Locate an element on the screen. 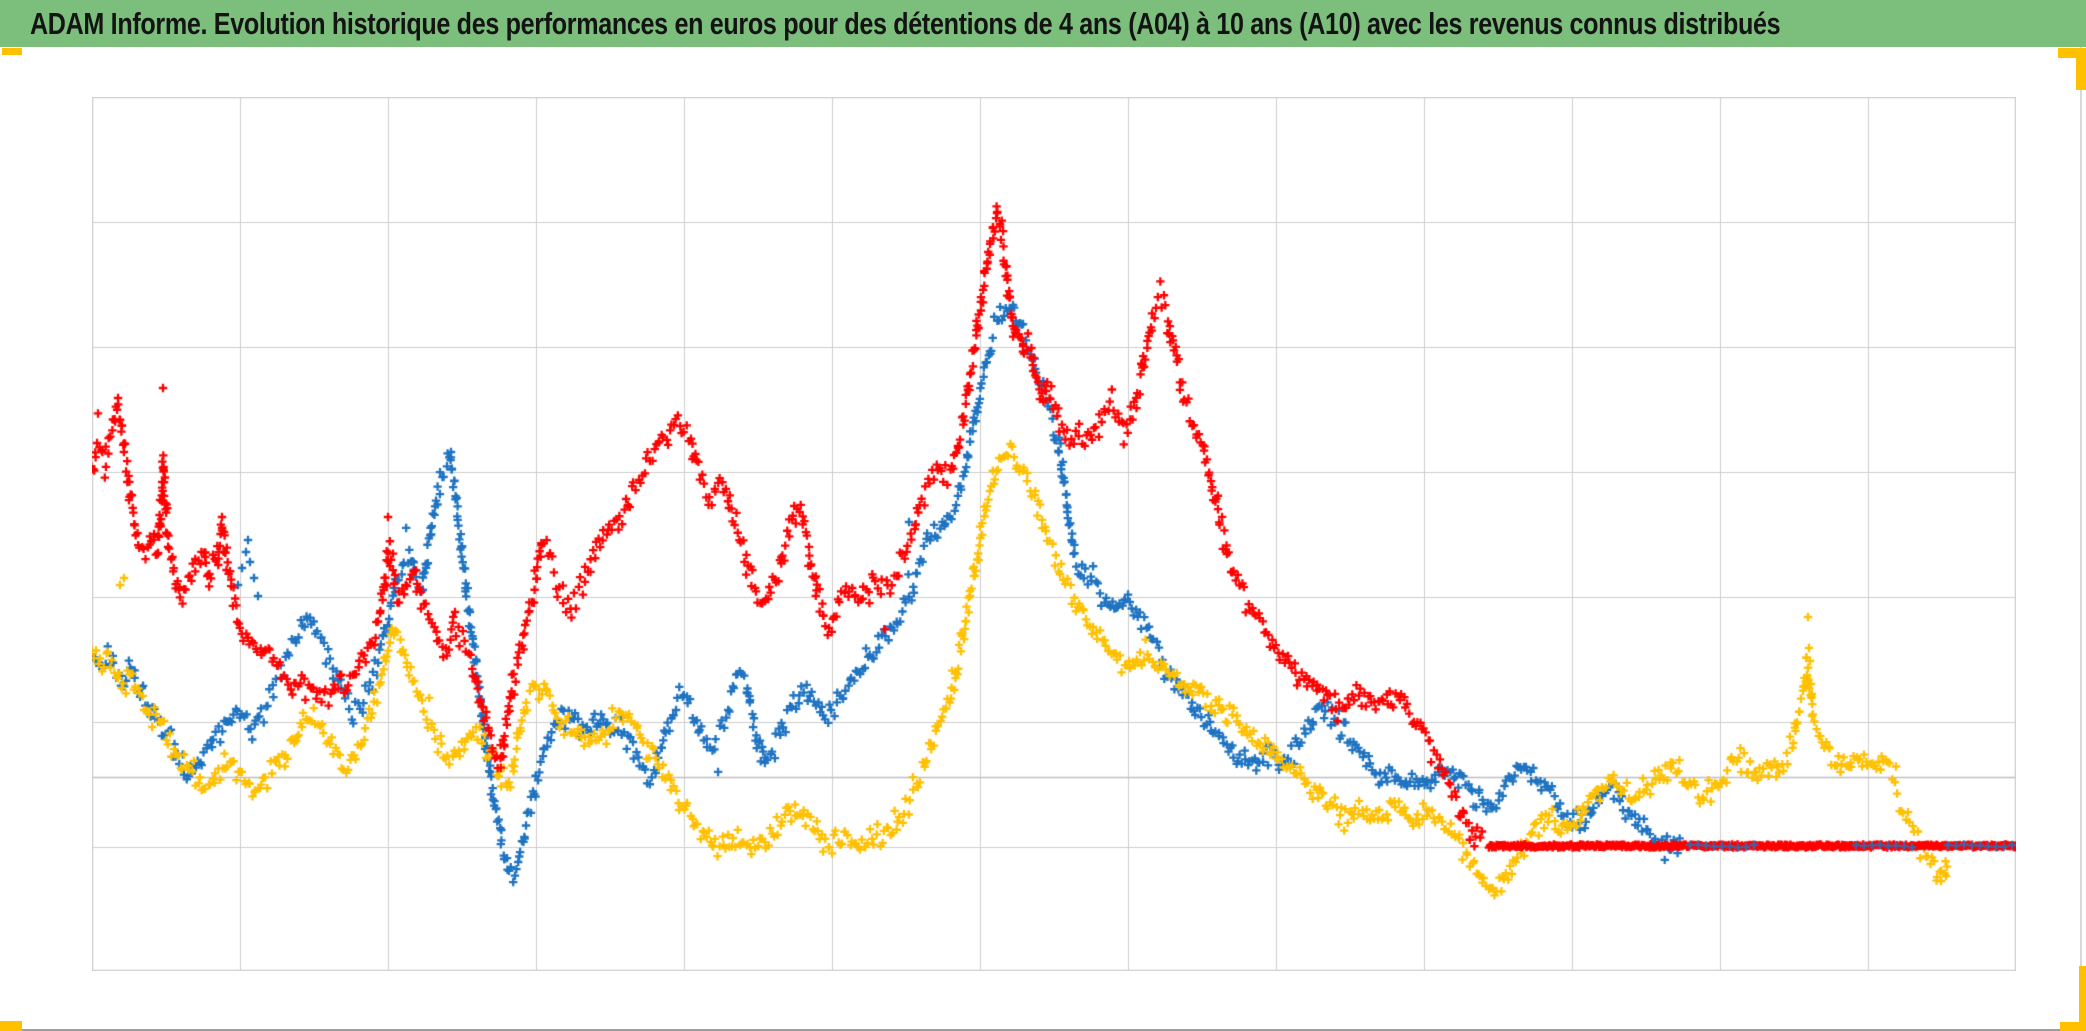 The width and height of the screenshot is (2086, 1031). accent-top-right-vertical is located at coordinates (2081, 69).